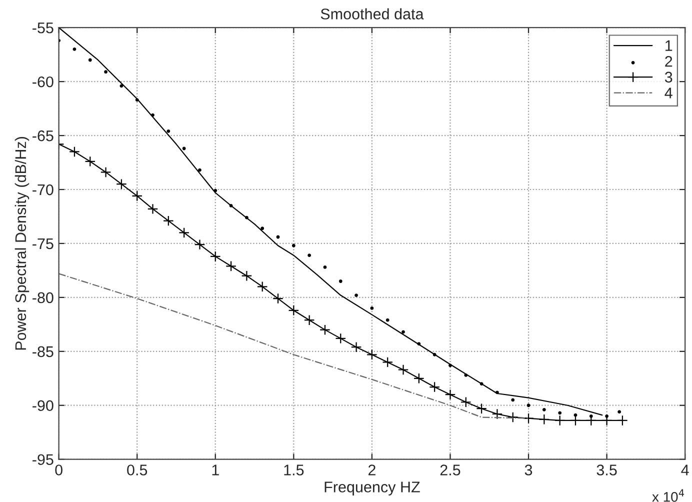 This screenshot has width=692, height=502. What do you see at coordinates (58, 470) in the screenshot?
I see `x-tick-label: 0` at bounding box center [58, 470].